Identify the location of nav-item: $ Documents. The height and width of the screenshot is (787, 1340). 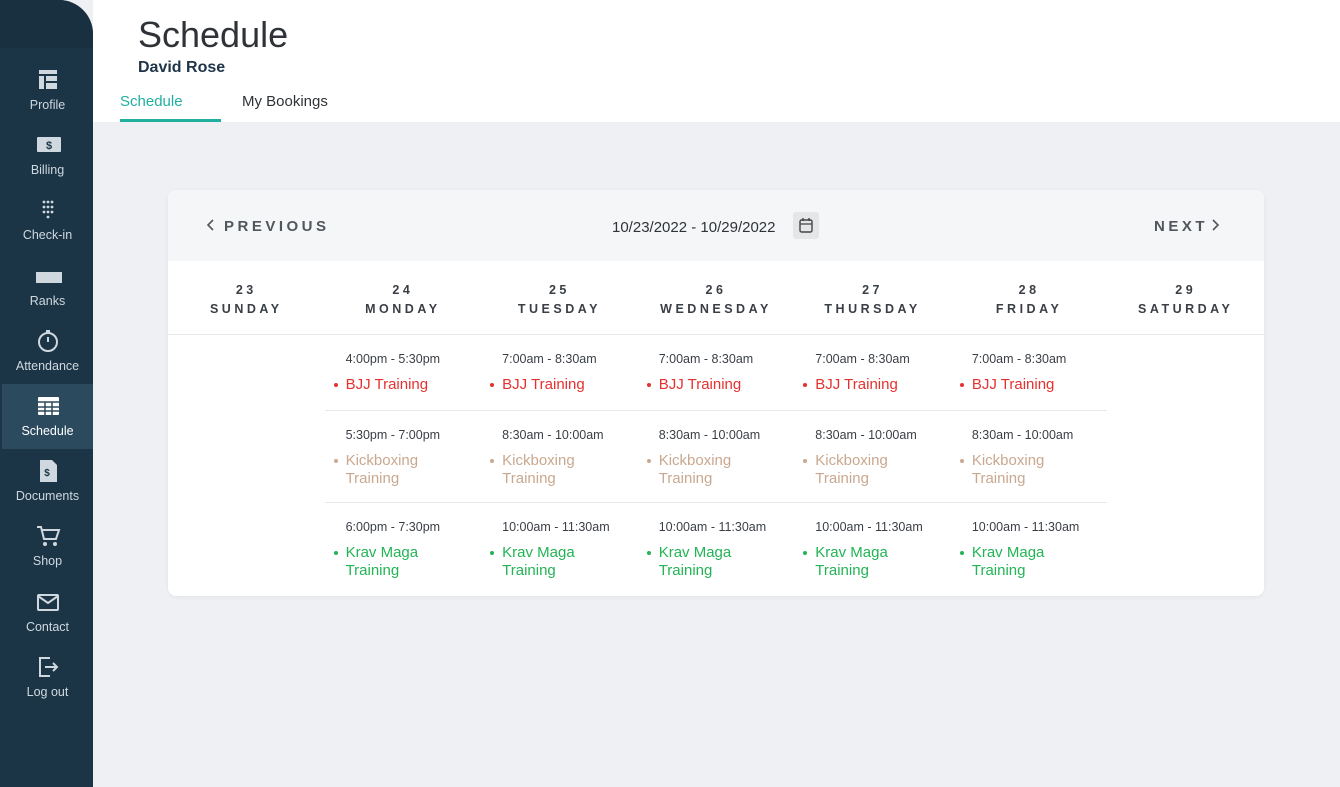
(47, 481).